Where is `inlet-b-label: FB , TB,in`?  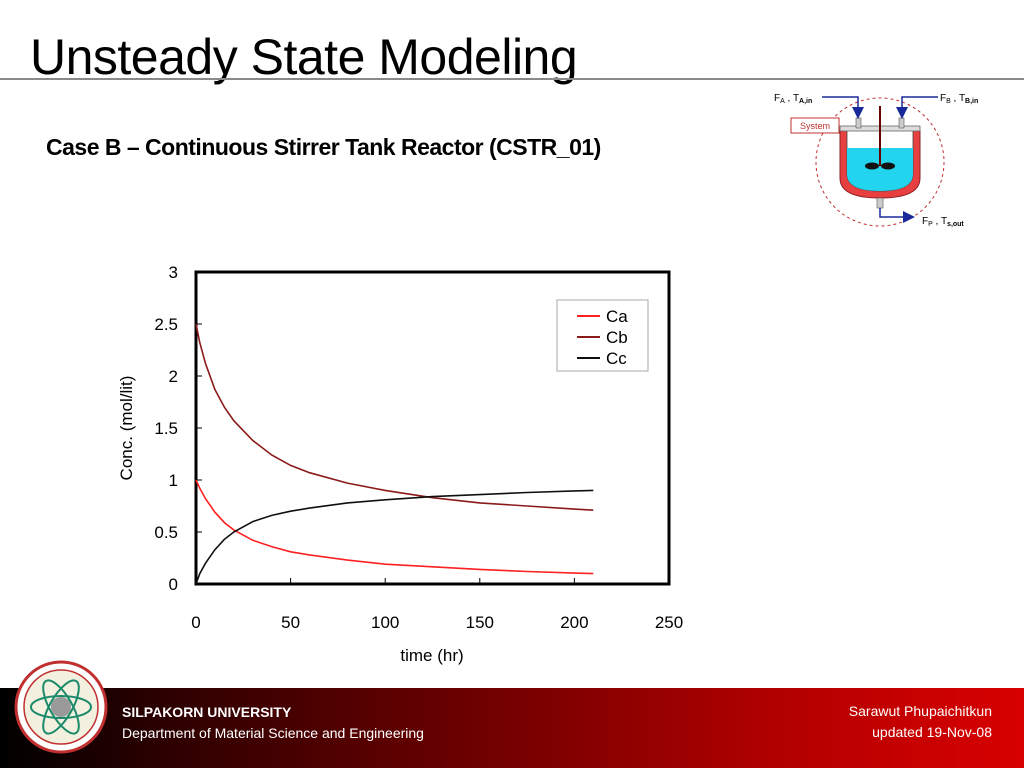 inlet-b-label: FB , TB,in is located at coordinates (959, 99).